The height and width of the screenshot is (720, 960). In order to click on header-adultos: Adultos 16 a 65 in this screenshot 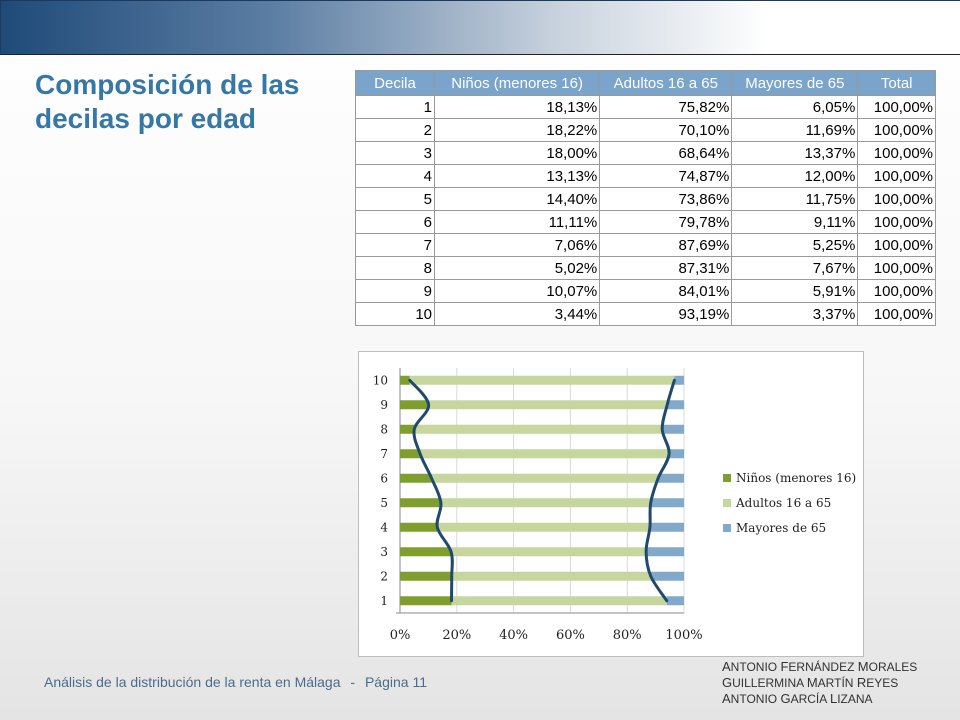, I will do `click(666, 83)`.